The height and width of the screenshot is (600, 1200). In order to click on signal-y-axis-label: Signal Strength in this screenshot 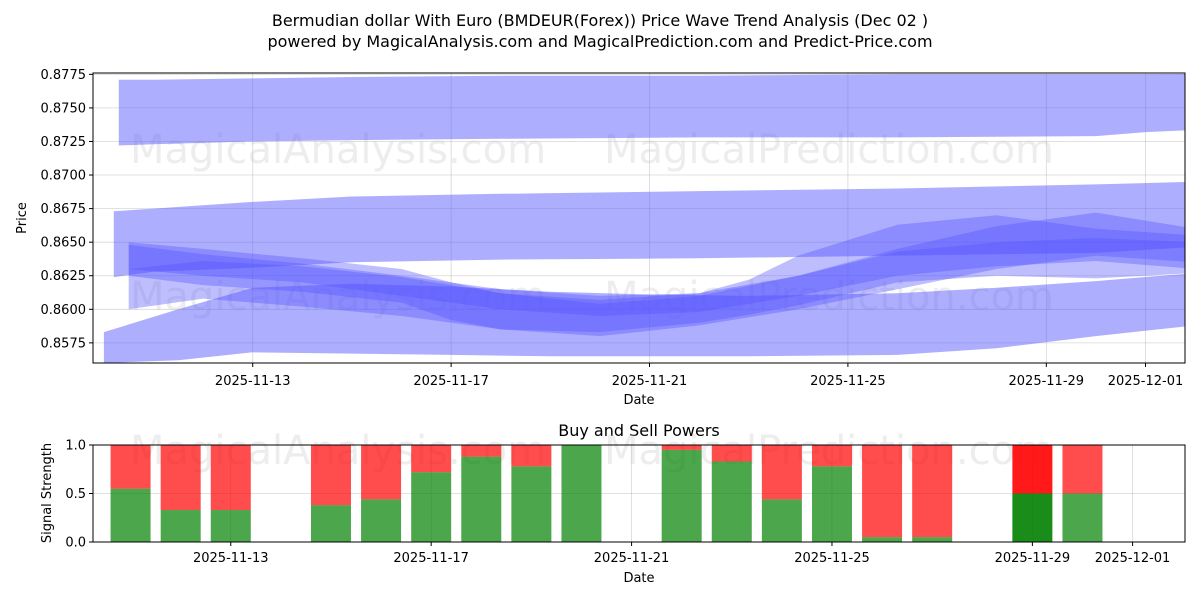, I will do `click(47, 493)`.